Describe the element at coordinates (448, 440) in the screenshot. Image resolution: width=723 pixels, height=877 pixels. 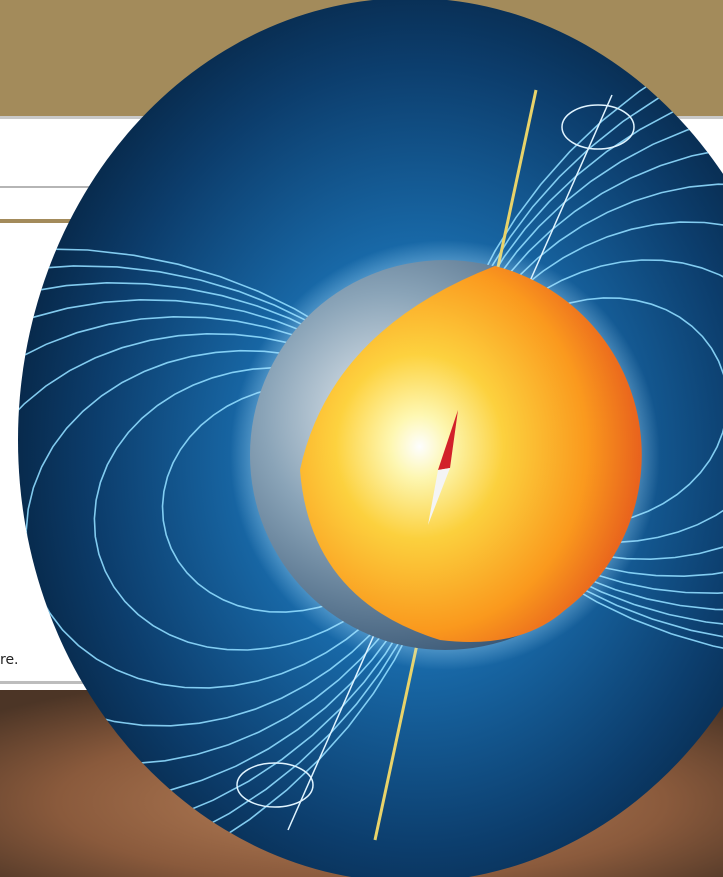
I see `compass-north` at that location.